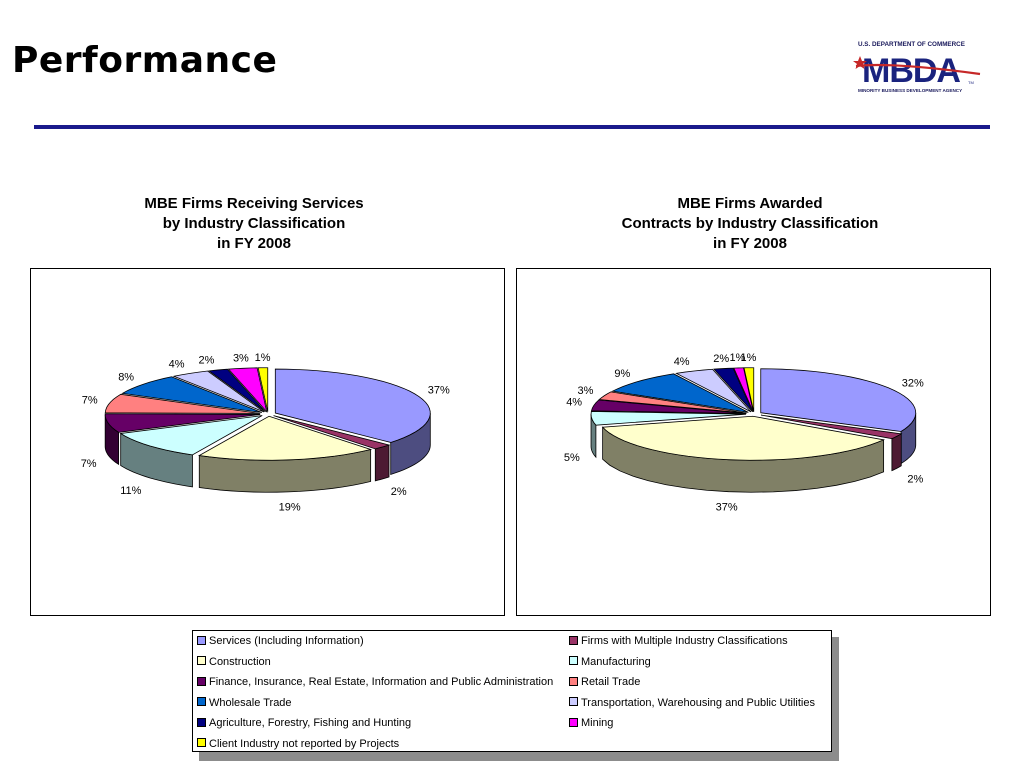  Describe the element at coordinates (896, 452) in the screenshot. I see `chart2-slice-side` at that location.